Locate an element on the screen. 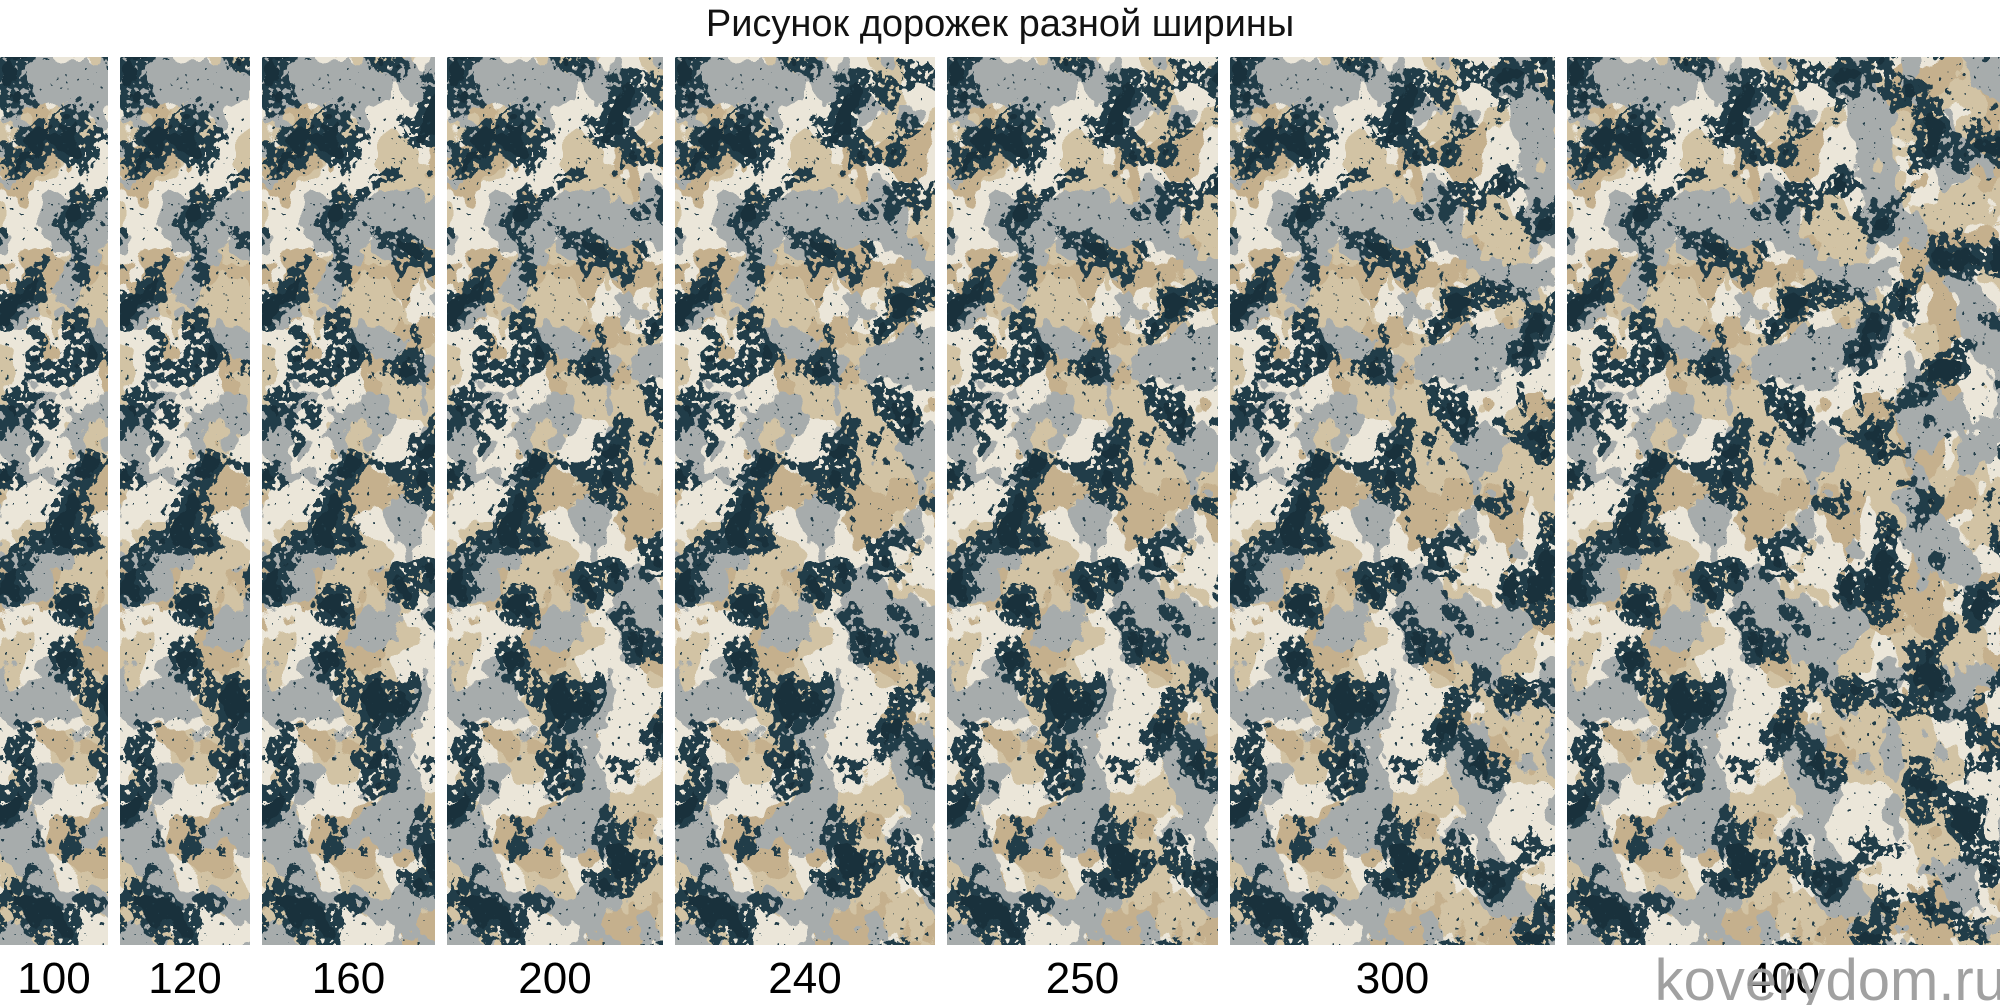 The image size is (2000, 1005). runner-strip: 120 is located at coordinates (185, 529).